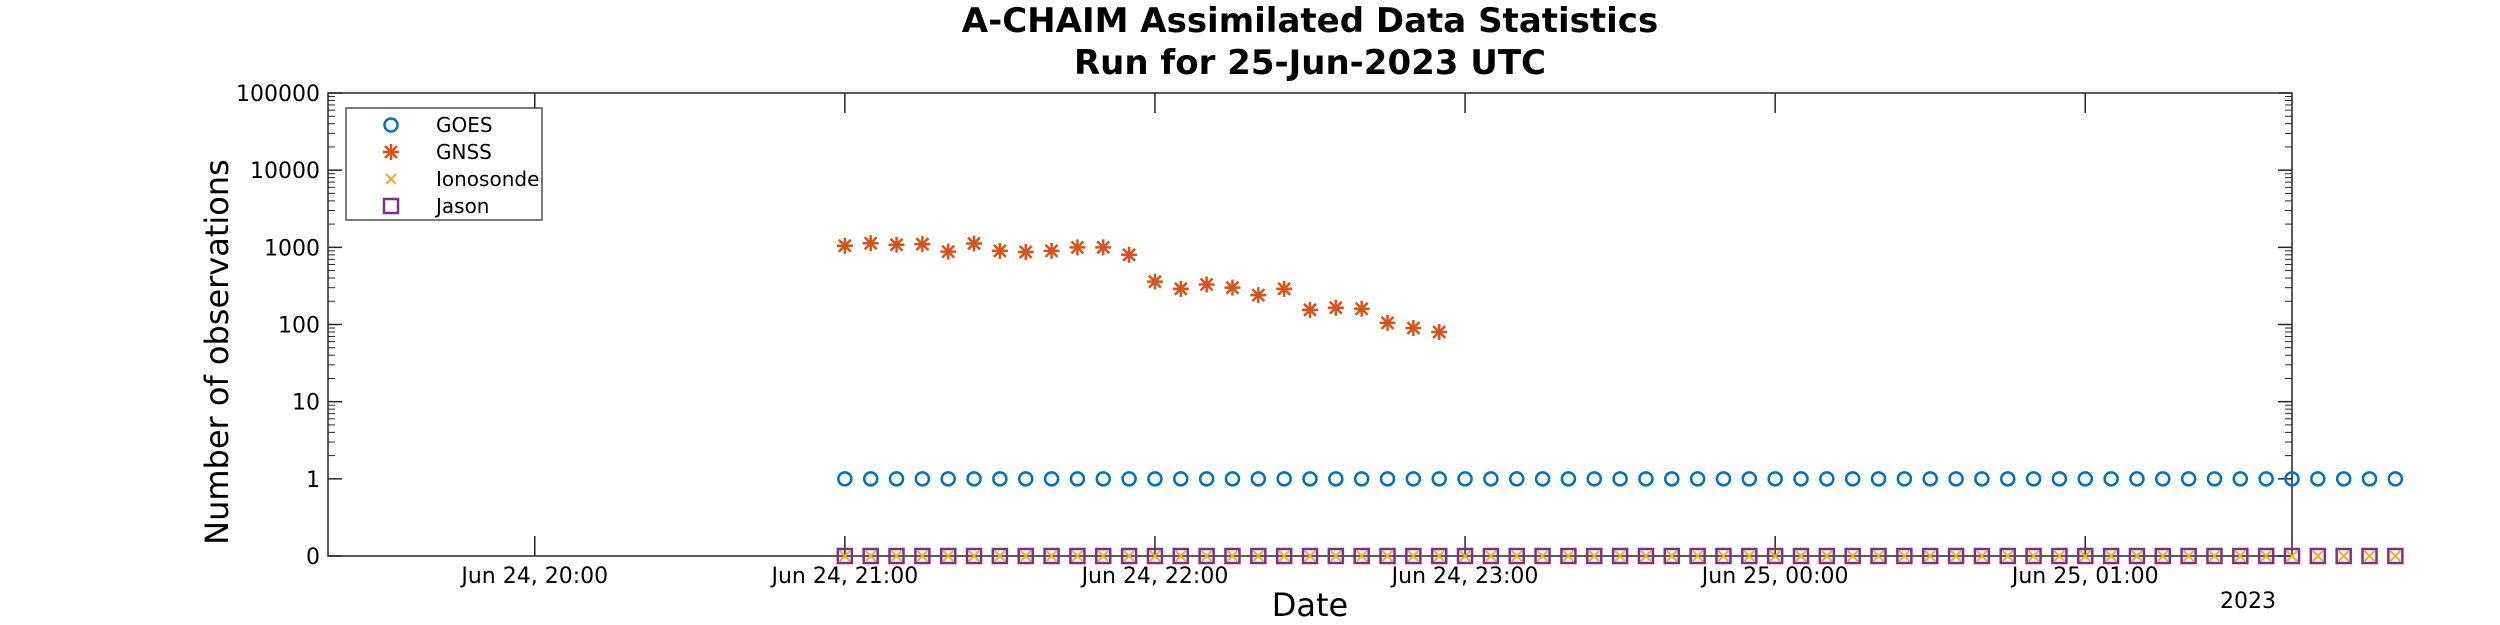 The width and height of the screenshot is (2500, 625). What do you see at coordinates (313, 480) in the screenshot?
I see `y-tick-label: 1` at bounding box center [313, 480].